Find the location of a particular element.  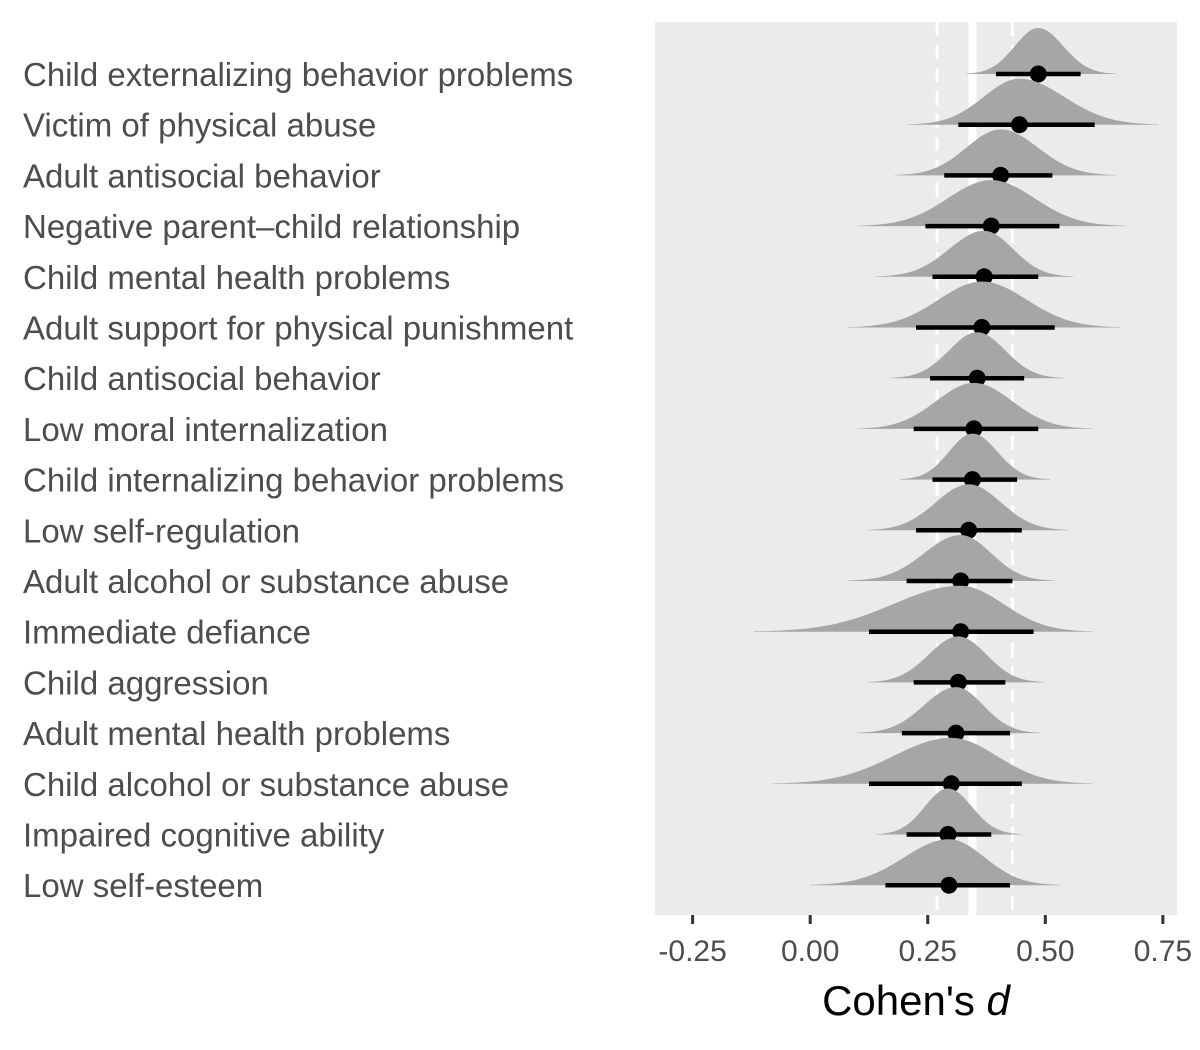

row-label: Immediate defiance is located at coordinates (167, 632).